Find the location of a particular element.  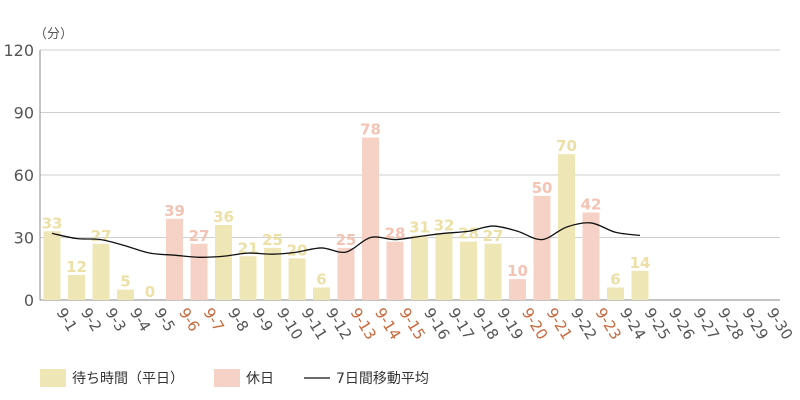

x-tick-label: 9-18 is located at coordinates (485, 324).